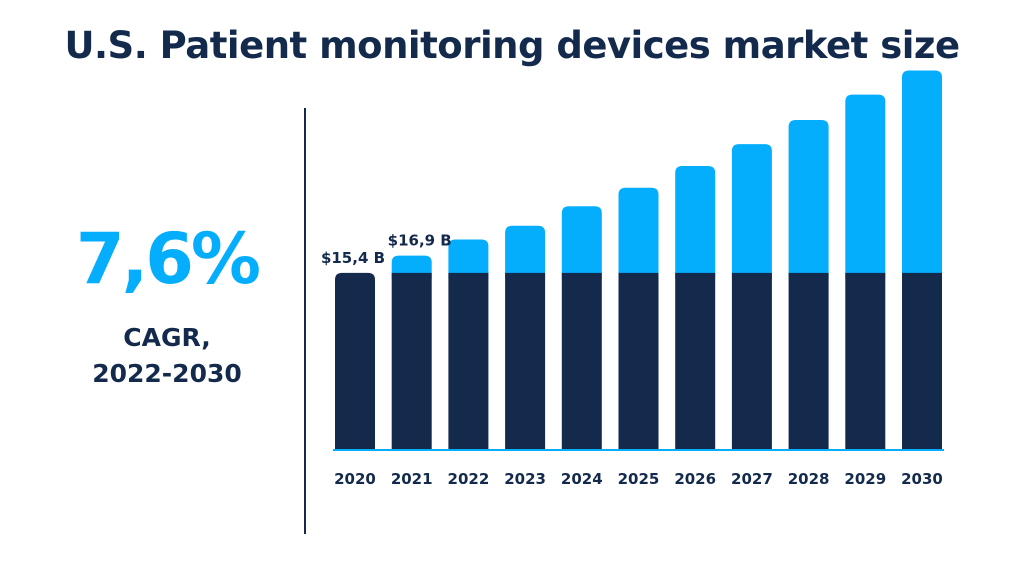 This screenshot has width=1024, height=576. What do you see at coordinates (412, 479) in the screenshot?
I see `x-tick-label: 2021` at bounding box center [412, 479].